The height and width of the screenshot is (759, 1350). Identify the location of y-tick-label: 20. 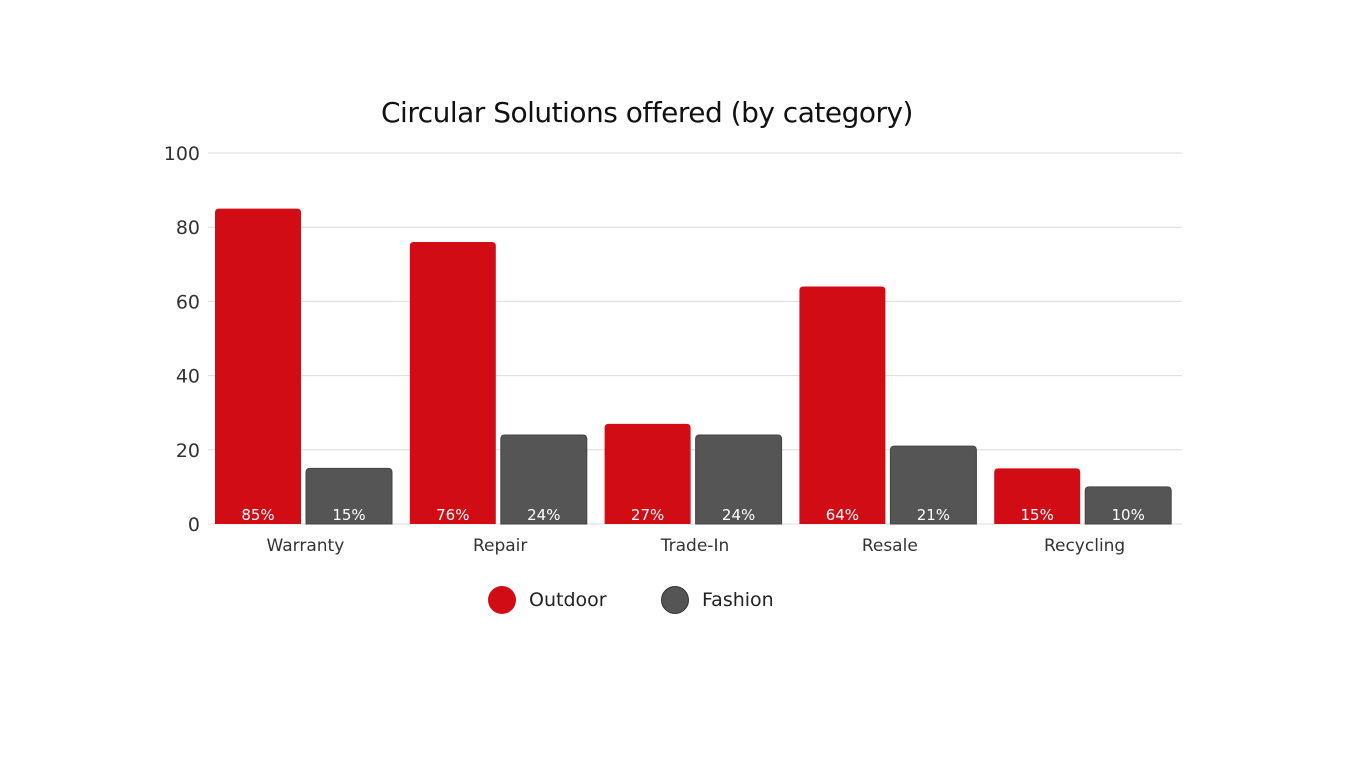
(188, 451).